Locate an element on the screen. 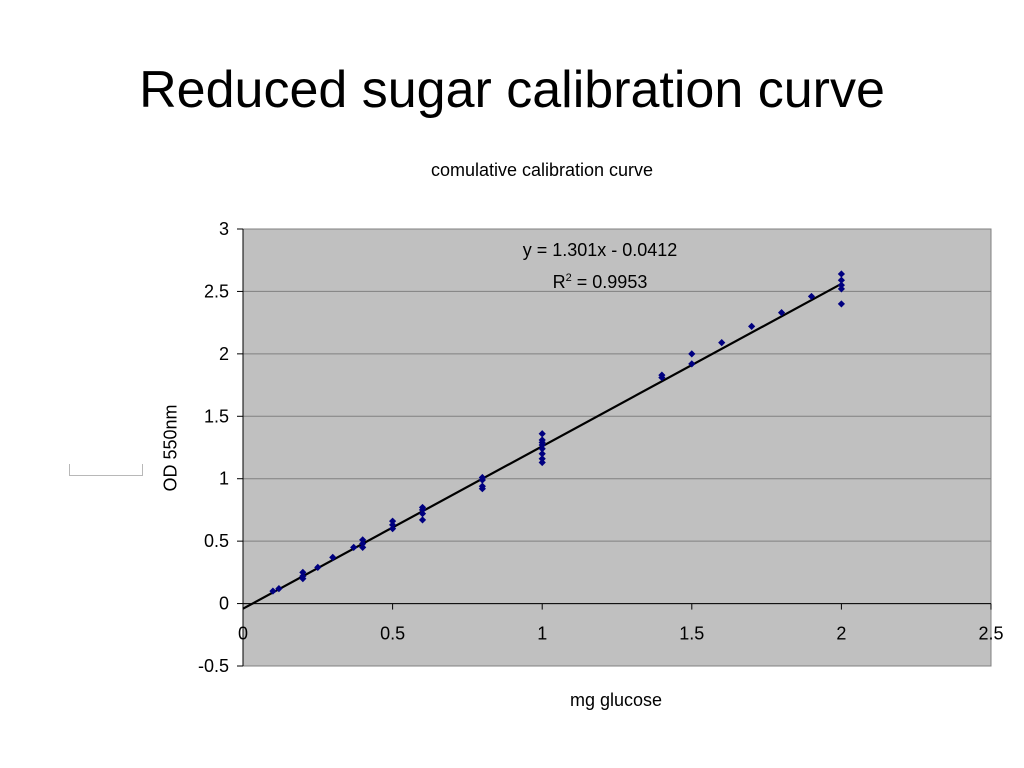 The image size is (1024, 768). x-tick-label: 2.5 is located at coordinates (990, 634).